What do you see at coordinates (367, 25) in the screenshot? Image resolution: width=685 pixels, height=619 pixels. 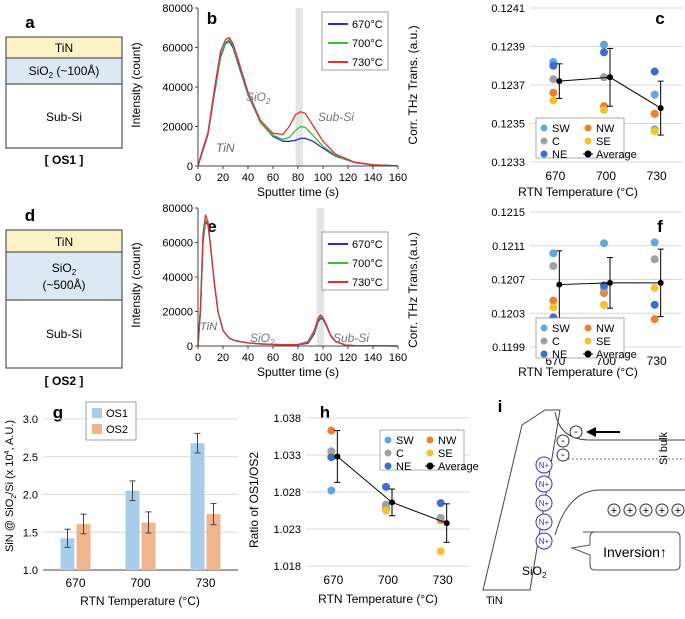 I see `chart-b-legend-label-670: 670°C` at bounding box center [367, 25].